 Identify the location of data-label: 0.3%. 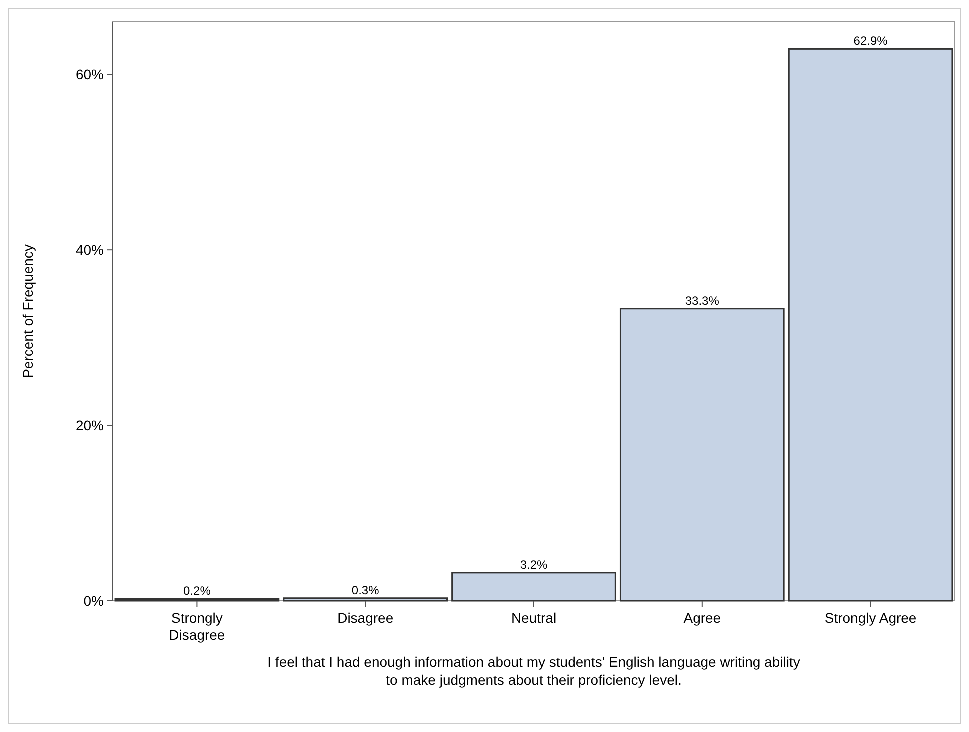
(366, 590).